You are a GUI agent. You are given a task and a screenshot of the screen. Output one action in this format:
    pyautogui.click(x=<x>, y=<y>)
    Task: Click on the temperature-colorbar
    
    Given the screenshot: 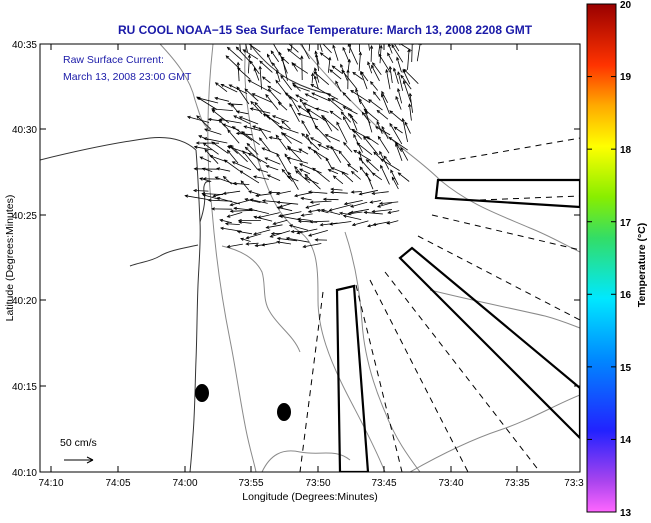 What is the action you would take?
    pyautogui.click(x=601, y=258)
    